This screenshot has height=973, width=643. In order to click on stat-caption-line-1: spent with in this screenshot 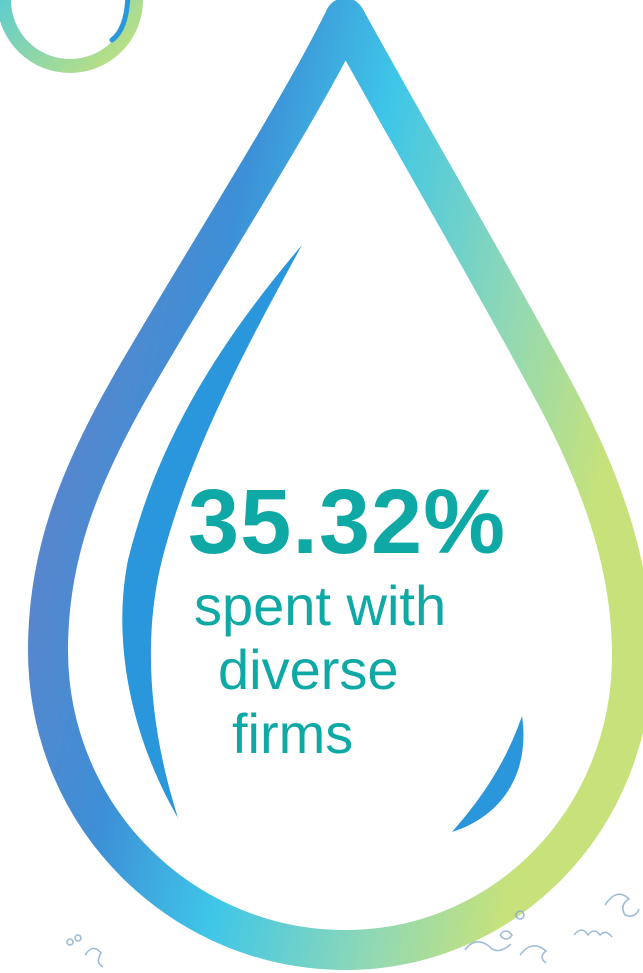, I will do `click(320, 605)`.